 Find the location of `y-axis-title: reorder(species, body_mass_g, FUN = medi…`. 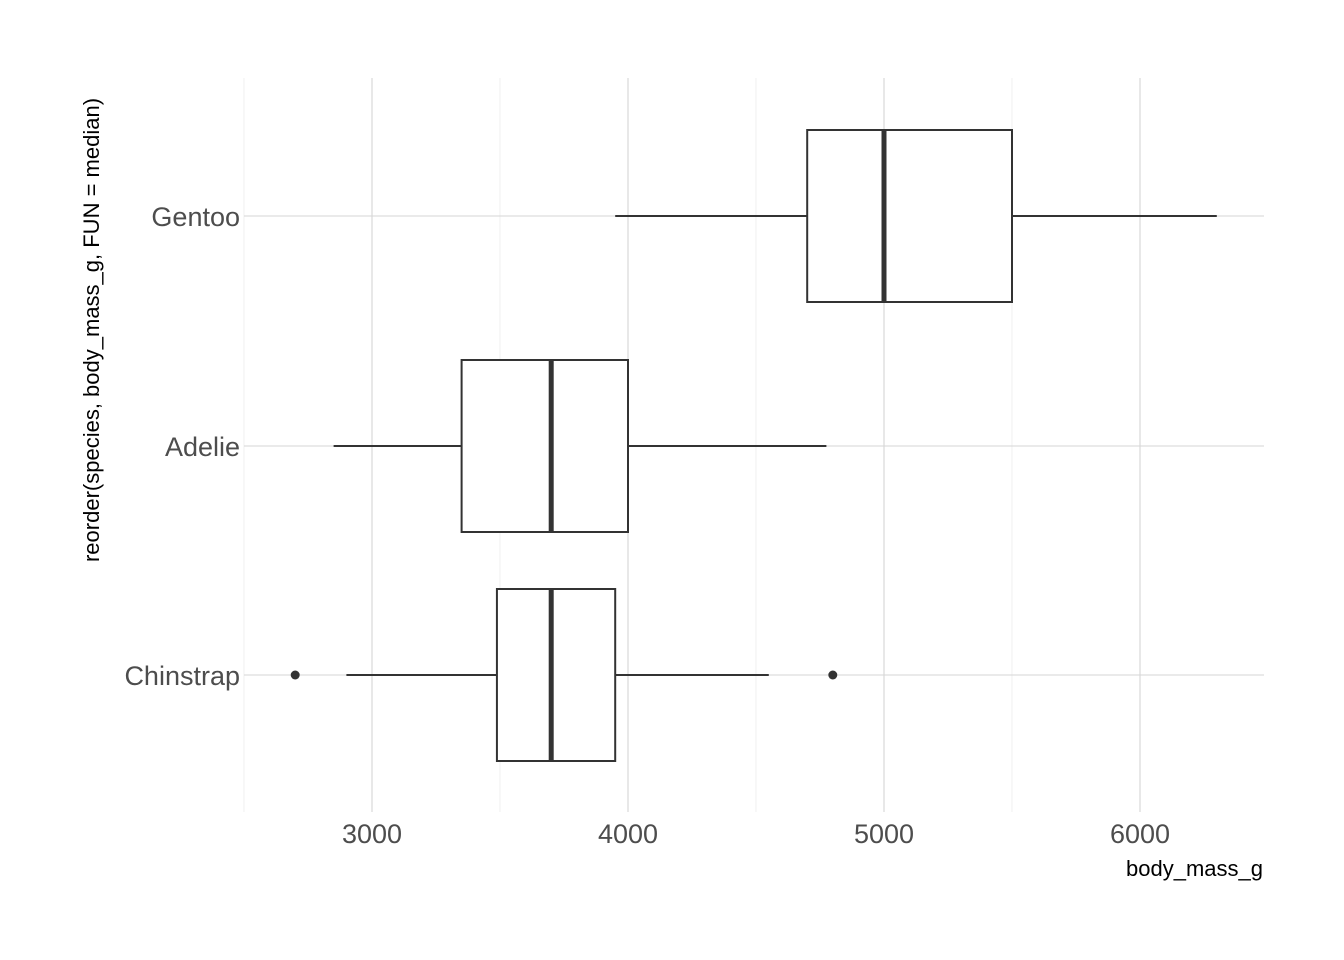

y-axis-title: reorder(species, body_mass_g, FUN = medi… is located at coordinates (91, 330).